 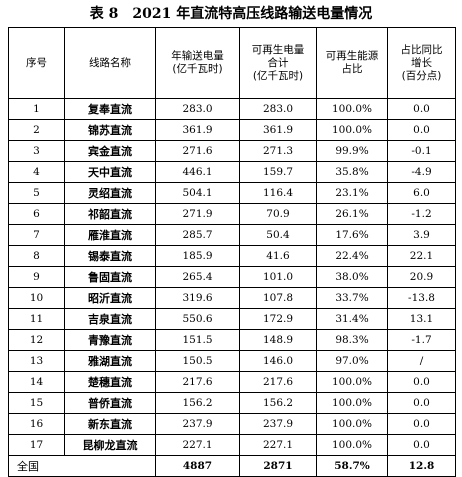 What do you see at coordinates (197, 214) in the screenshot?
I see `cell-total: 271.9` at bounding box center [197, 214].